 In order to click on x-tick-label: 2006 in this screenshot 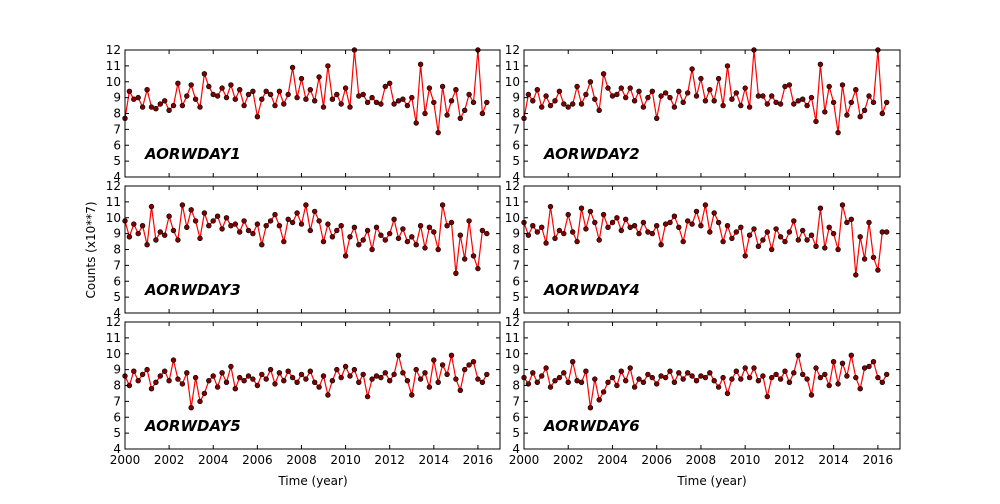, I will do `click(656, 460)`.